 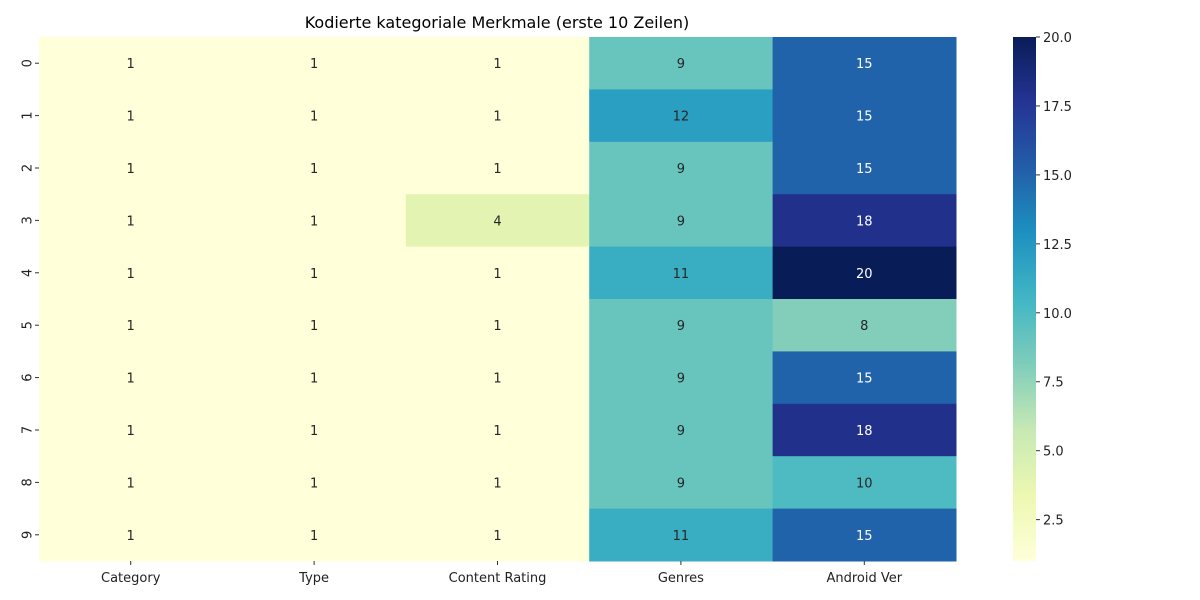 What do you see at coordinates (28, 325) in the screenshot?
I see `y-tick-label: 5` at bounding box center [28, 325].